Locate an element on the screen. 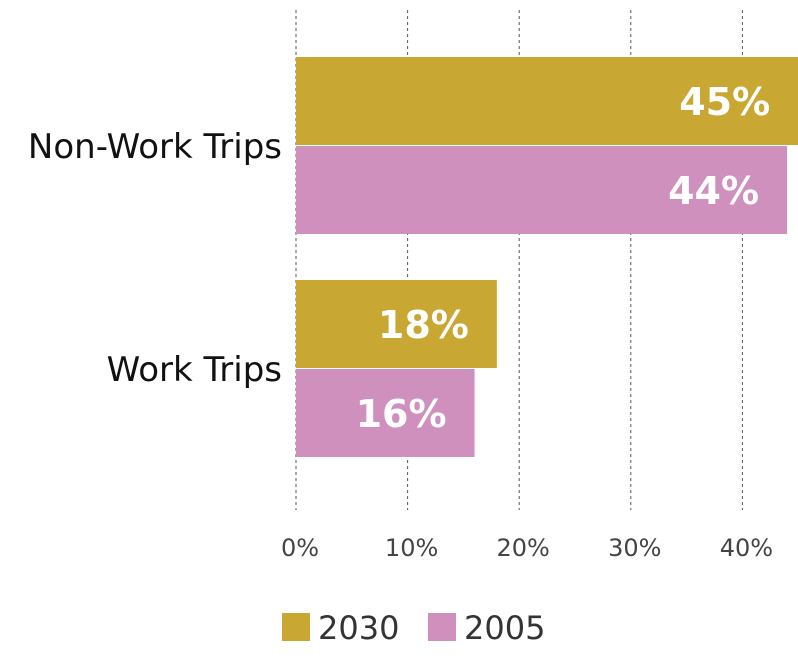 This screenshot has width=798, height=658. category-labels: Non-Work Trips Work Trips is located at coordinates (155, 258).